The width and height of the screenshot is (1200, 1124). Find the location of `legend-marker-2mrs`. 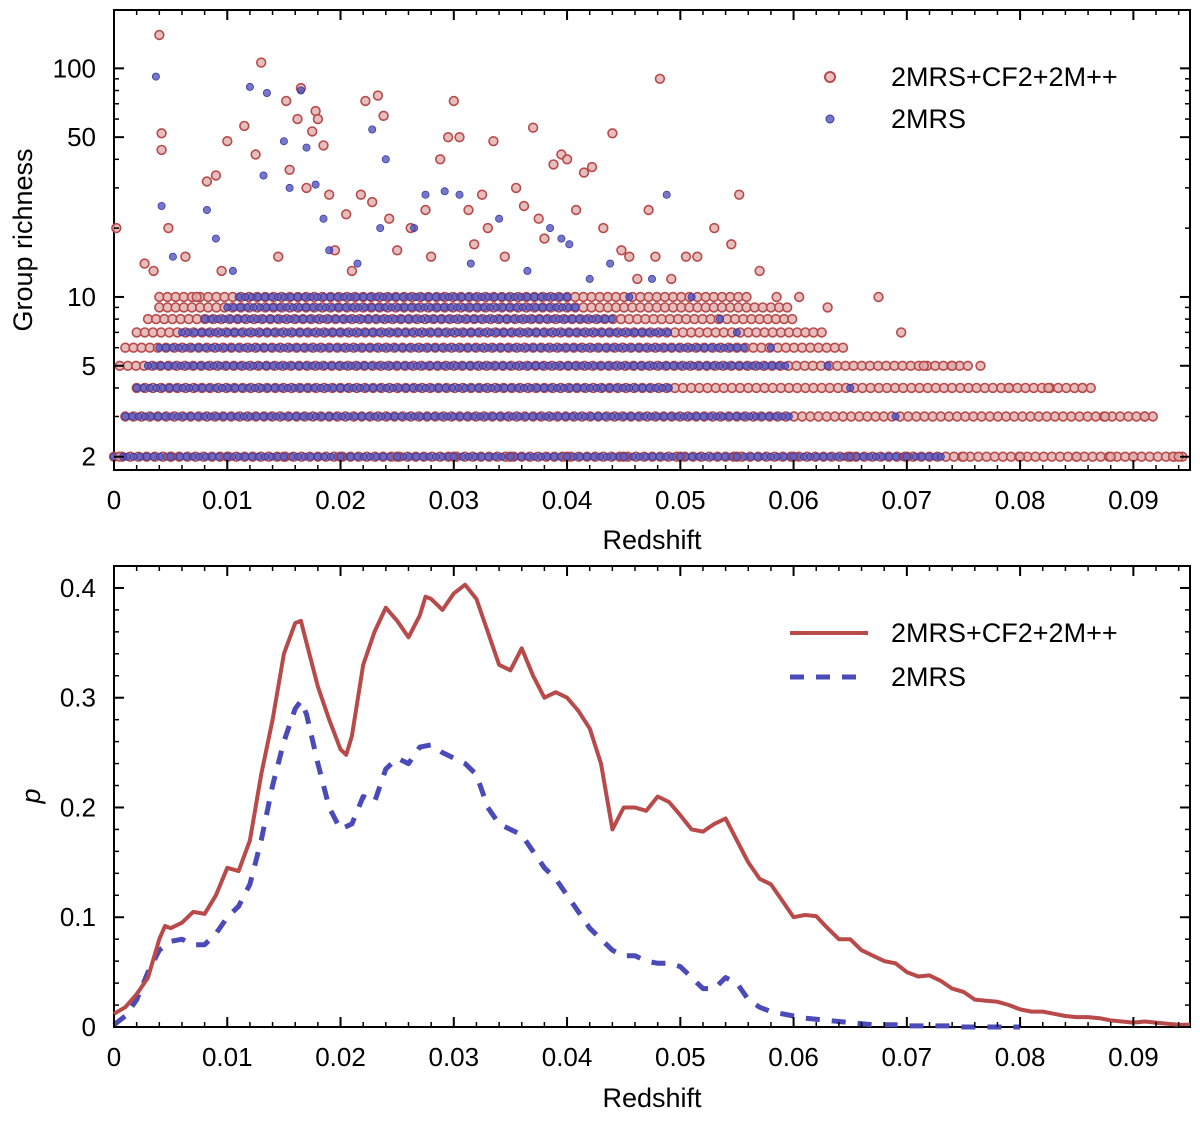

legend-marker-2mrs is located at coordinates (830, 119).